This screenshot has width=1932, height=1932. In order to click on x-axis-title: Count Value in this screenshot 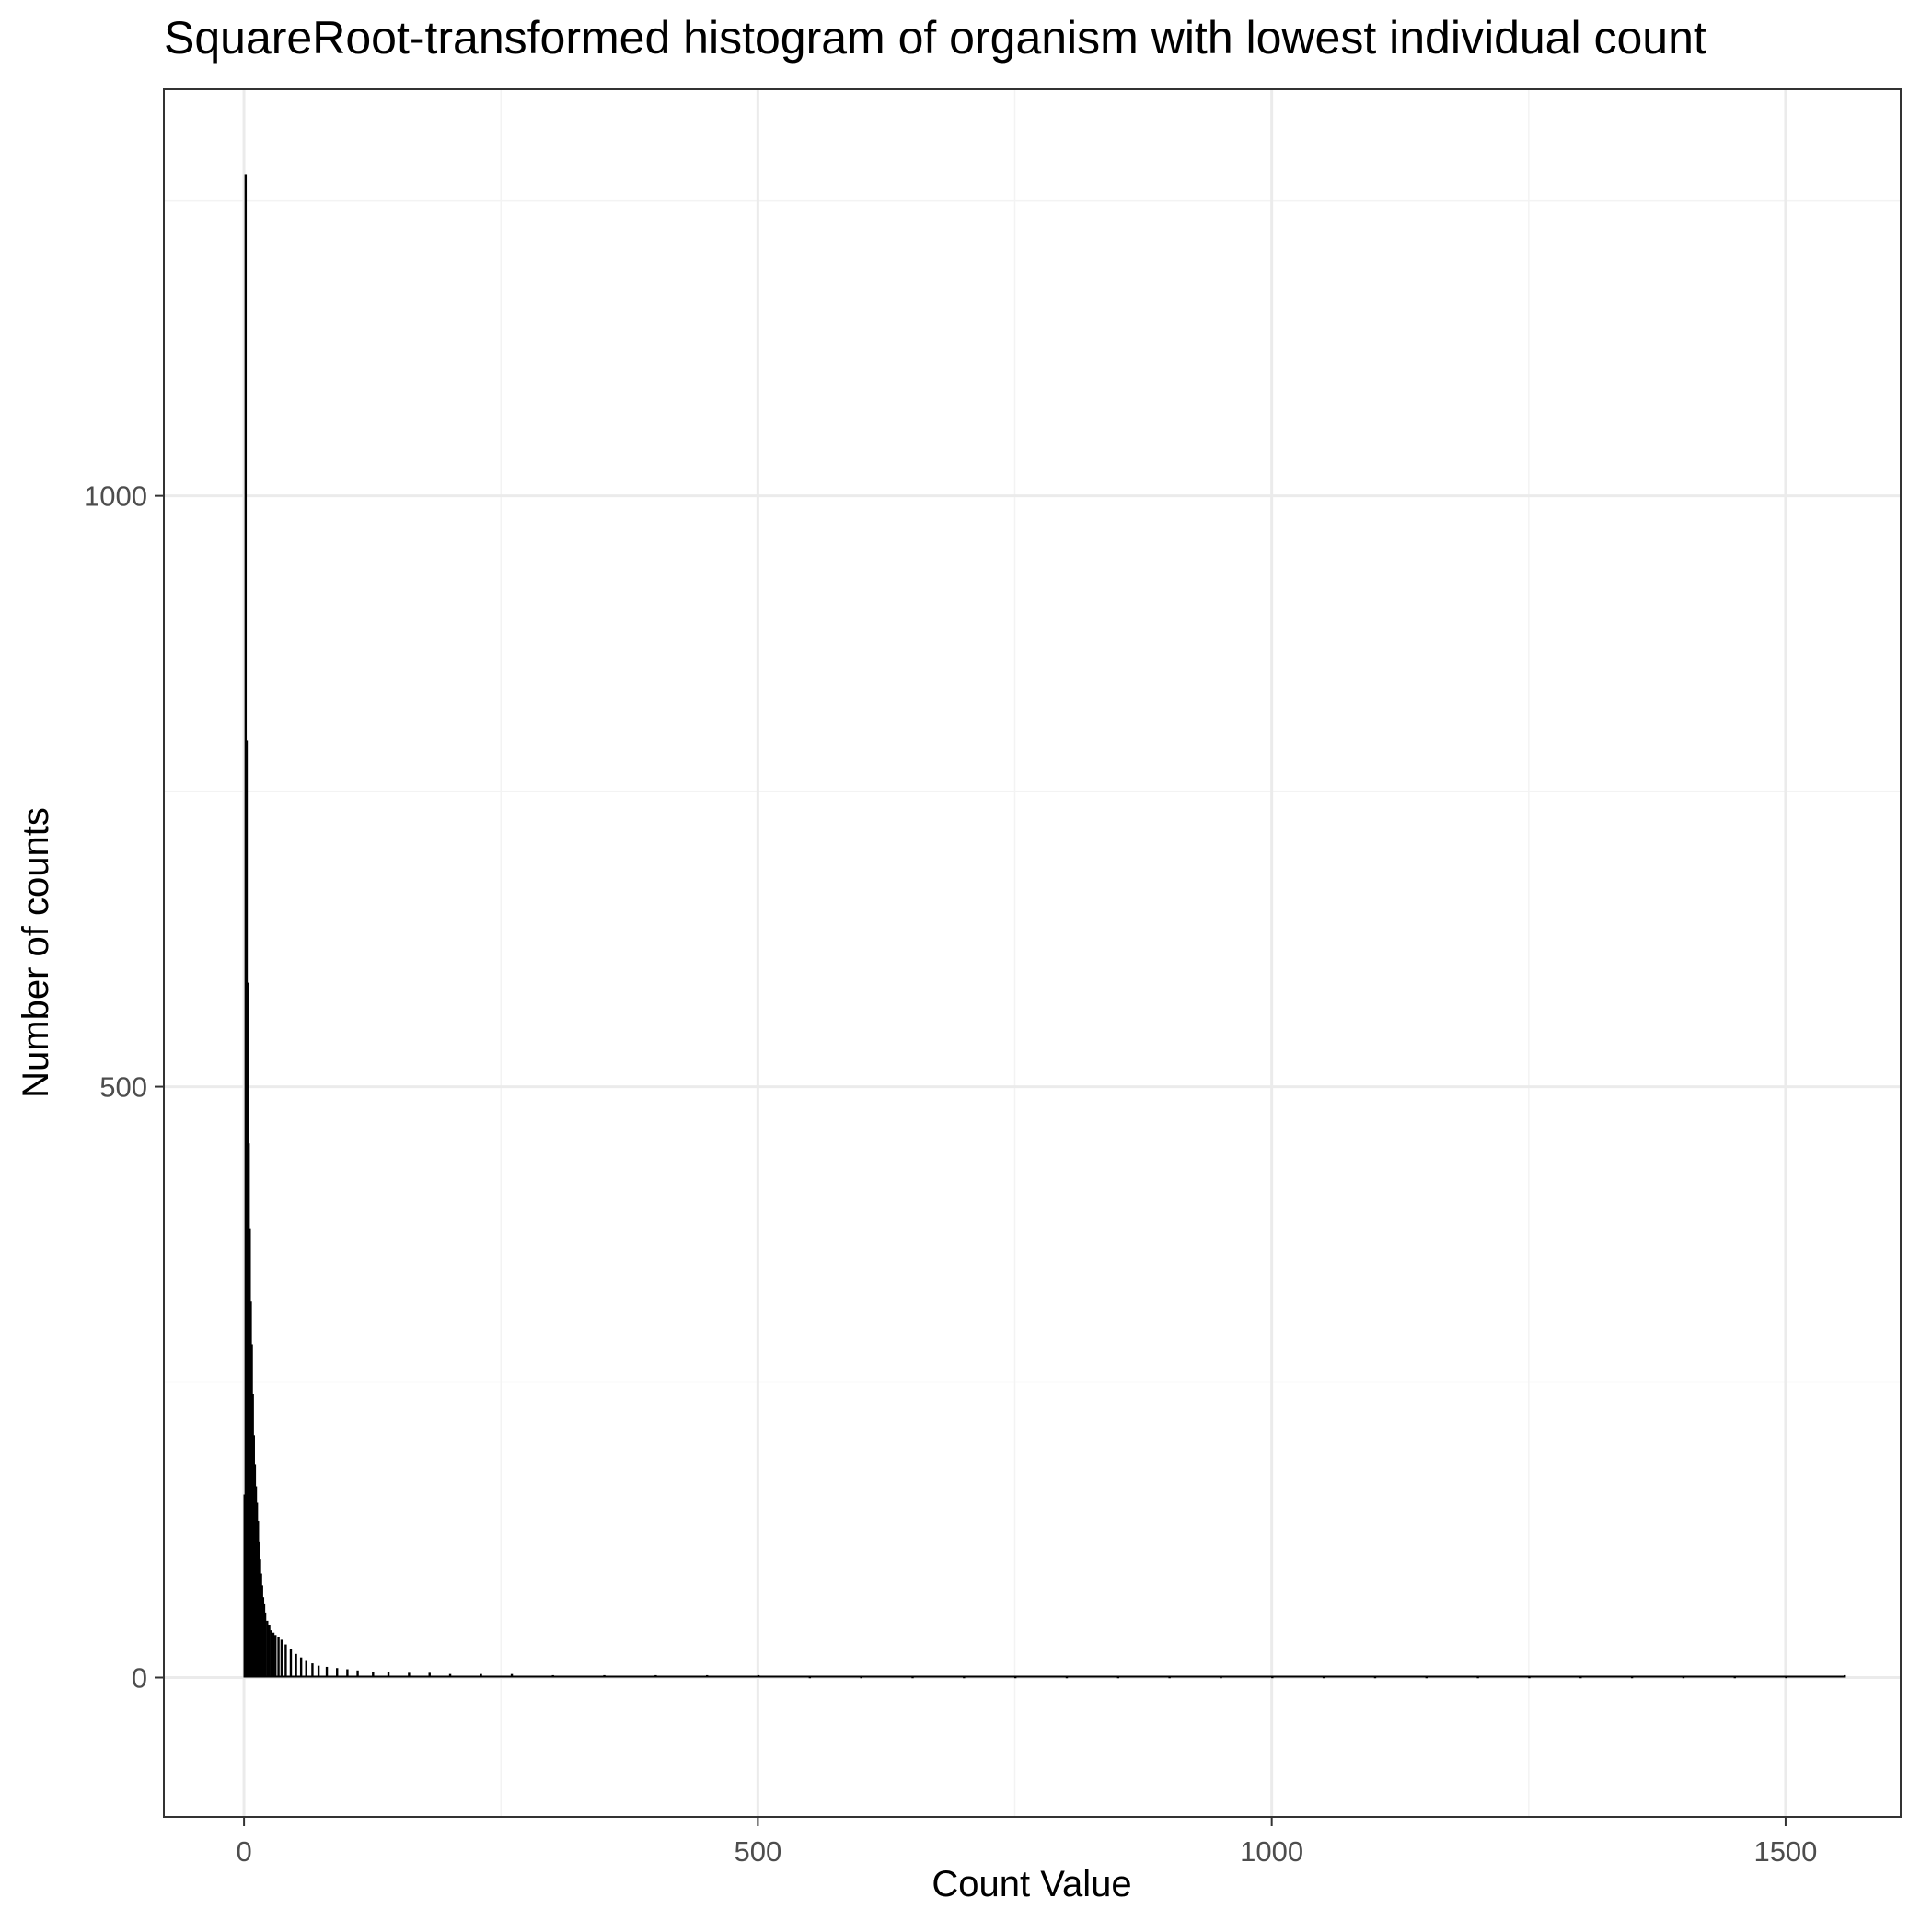, I will do `click(1031, 1884)`.